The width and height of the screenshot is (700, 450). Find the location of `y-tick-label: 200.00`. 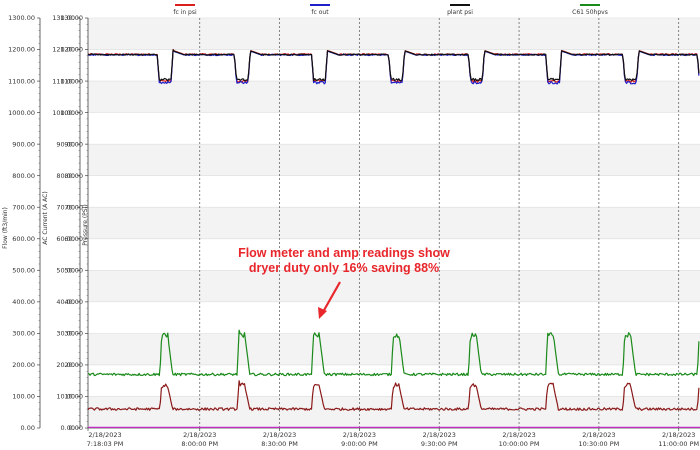

y-tick-label: 200.00 is located at coordinates (23, 365).